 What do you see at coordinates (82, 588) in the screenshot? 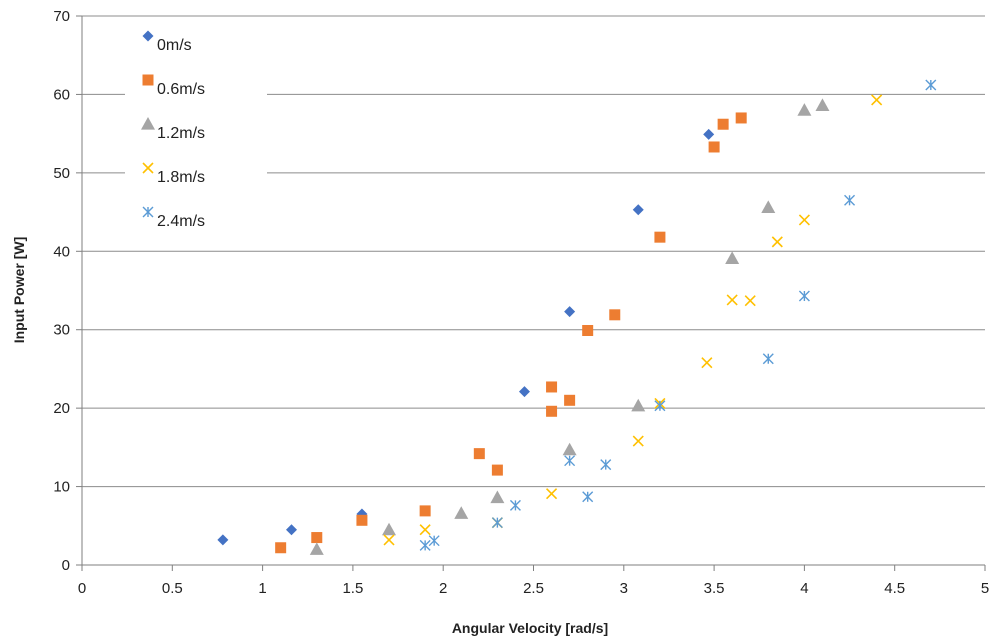
I see `x-tick-label: 0` at bounding box center [82, 588].